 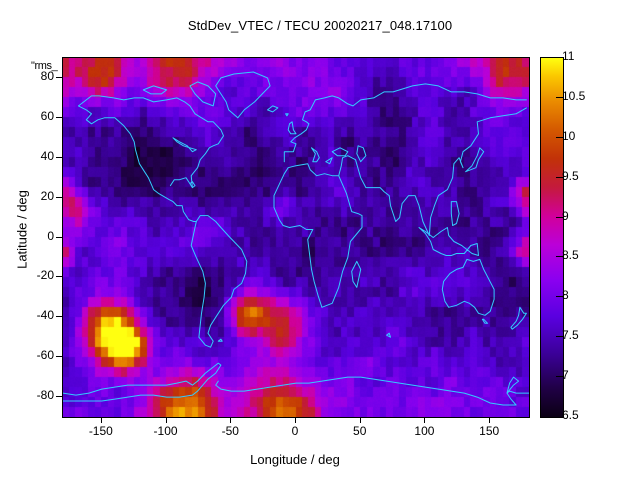 I want to click on x-tick-label: -150, so click(x=100, y=431).